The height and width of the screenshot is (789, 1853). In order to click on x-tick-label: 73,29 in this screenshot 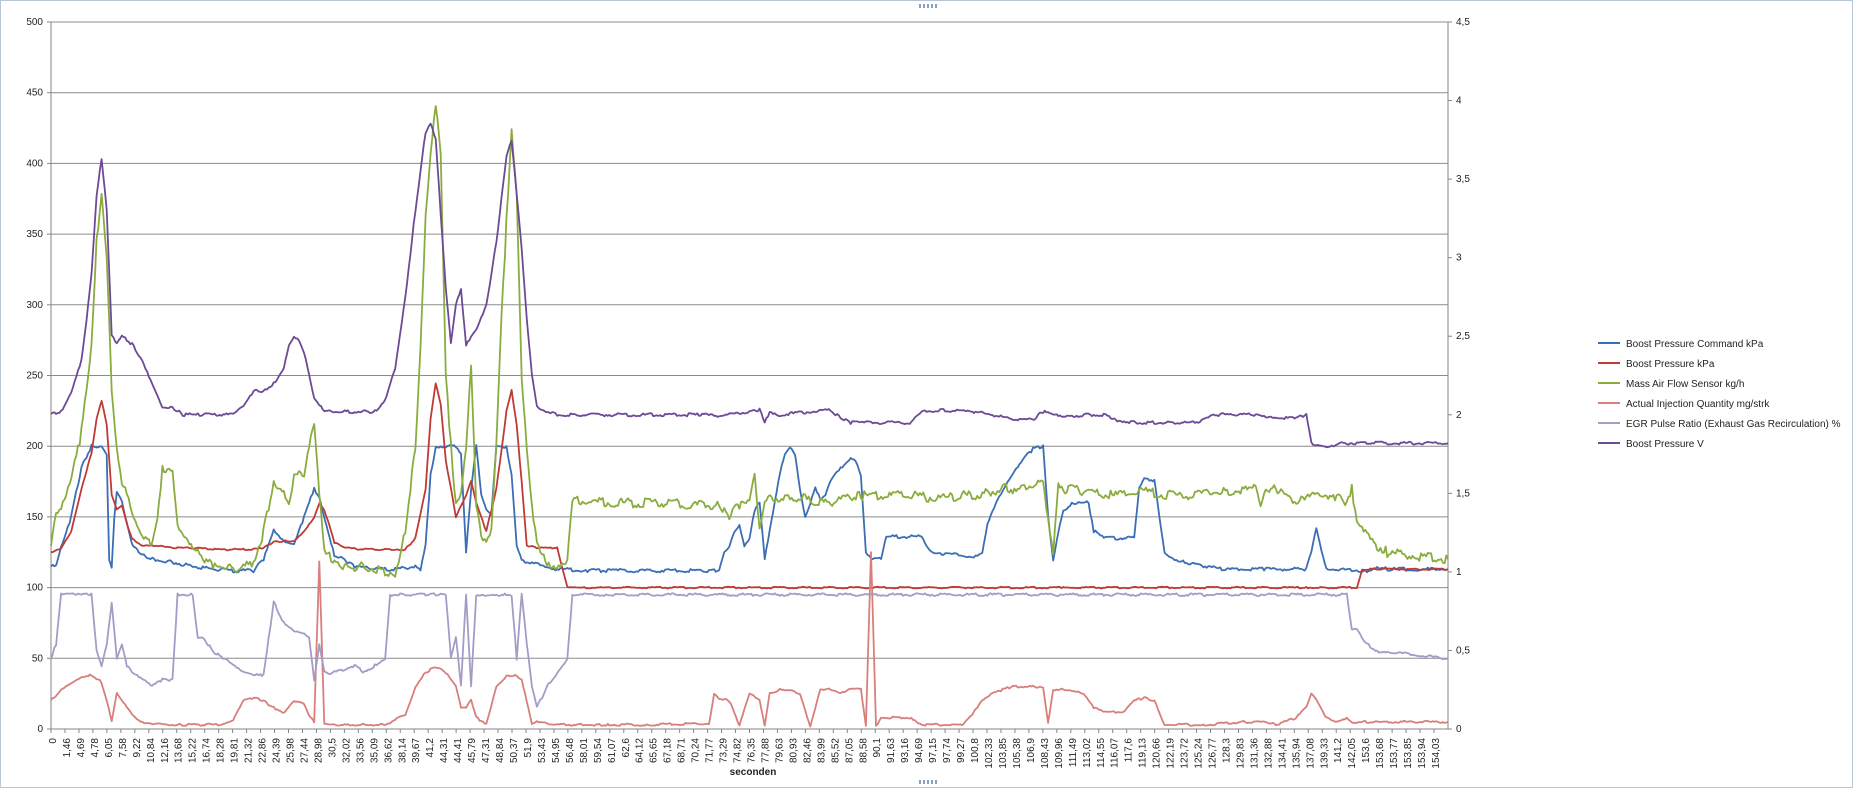, I will do `click(724, 750)`.